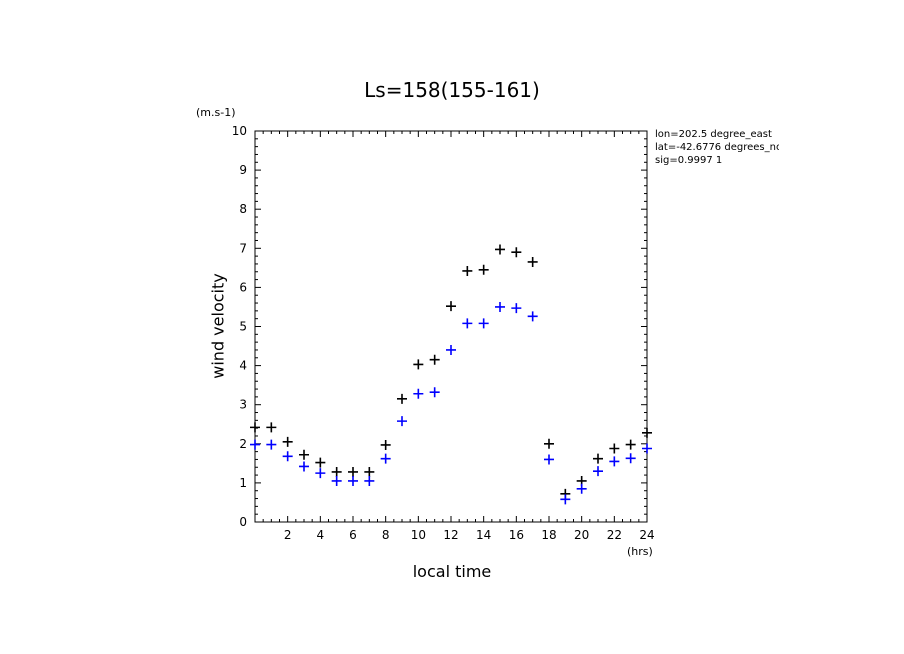 This screenshot has width=904, height=654. Describe the element at coordinates (243, 483) in the screenshot. I see `y-tick-label: 1` at that location.